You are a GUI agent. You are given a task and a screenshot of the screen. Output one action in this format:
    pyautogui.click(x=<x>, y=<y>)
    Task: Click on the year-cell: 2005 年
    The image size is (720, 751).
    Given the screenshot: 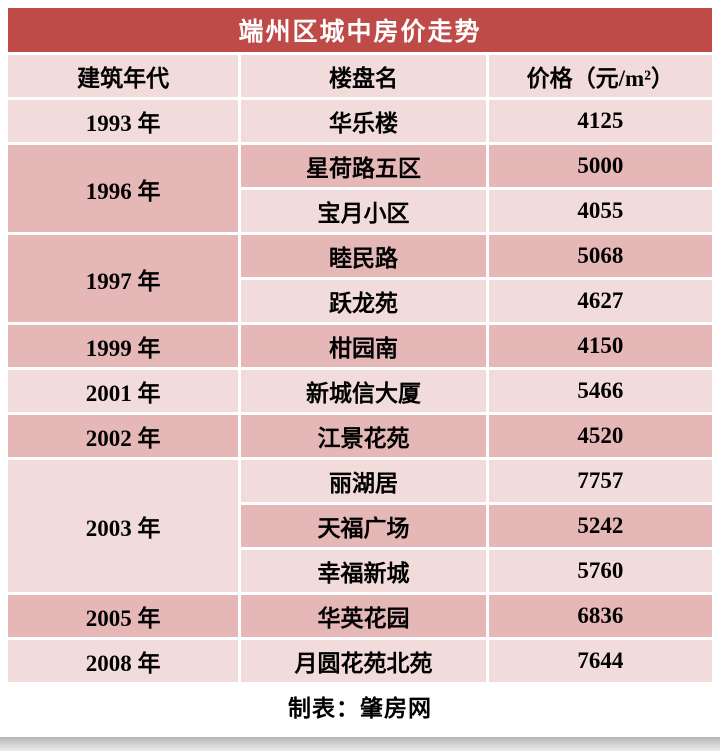 What is the action you would take?
    pyautogui.click(x=123, y=616)
    